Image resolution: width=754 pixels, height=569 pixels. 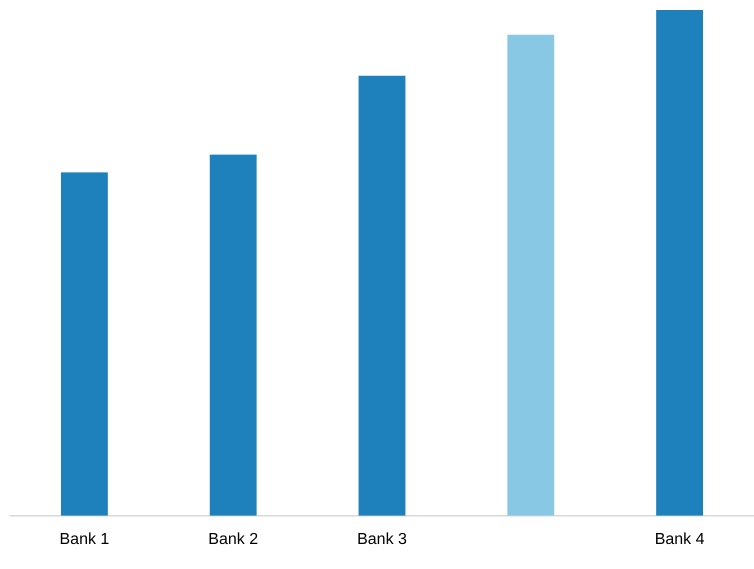 What do you see at coordinates (382, 539) in the screenshot?
I see `x-tick-label: Bank 3` at bounding box center [382, 539].